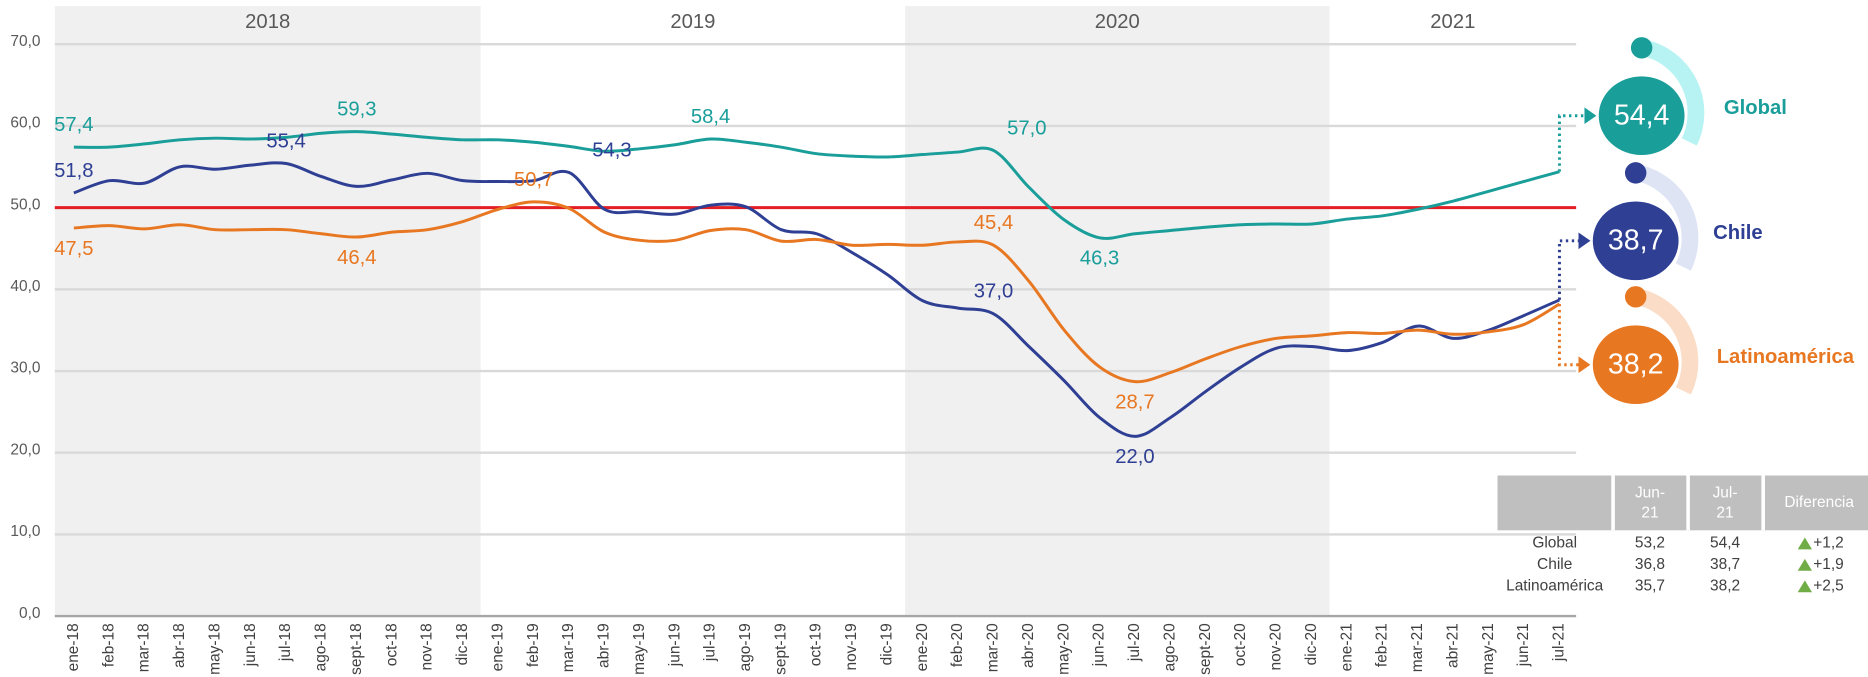 Image resolution: width=1868 pixels, height=677 pixels. Describe the element at coordinates (1650, 502) in the screenshot. I see `table-header-cell: Jun- 21` at that location.